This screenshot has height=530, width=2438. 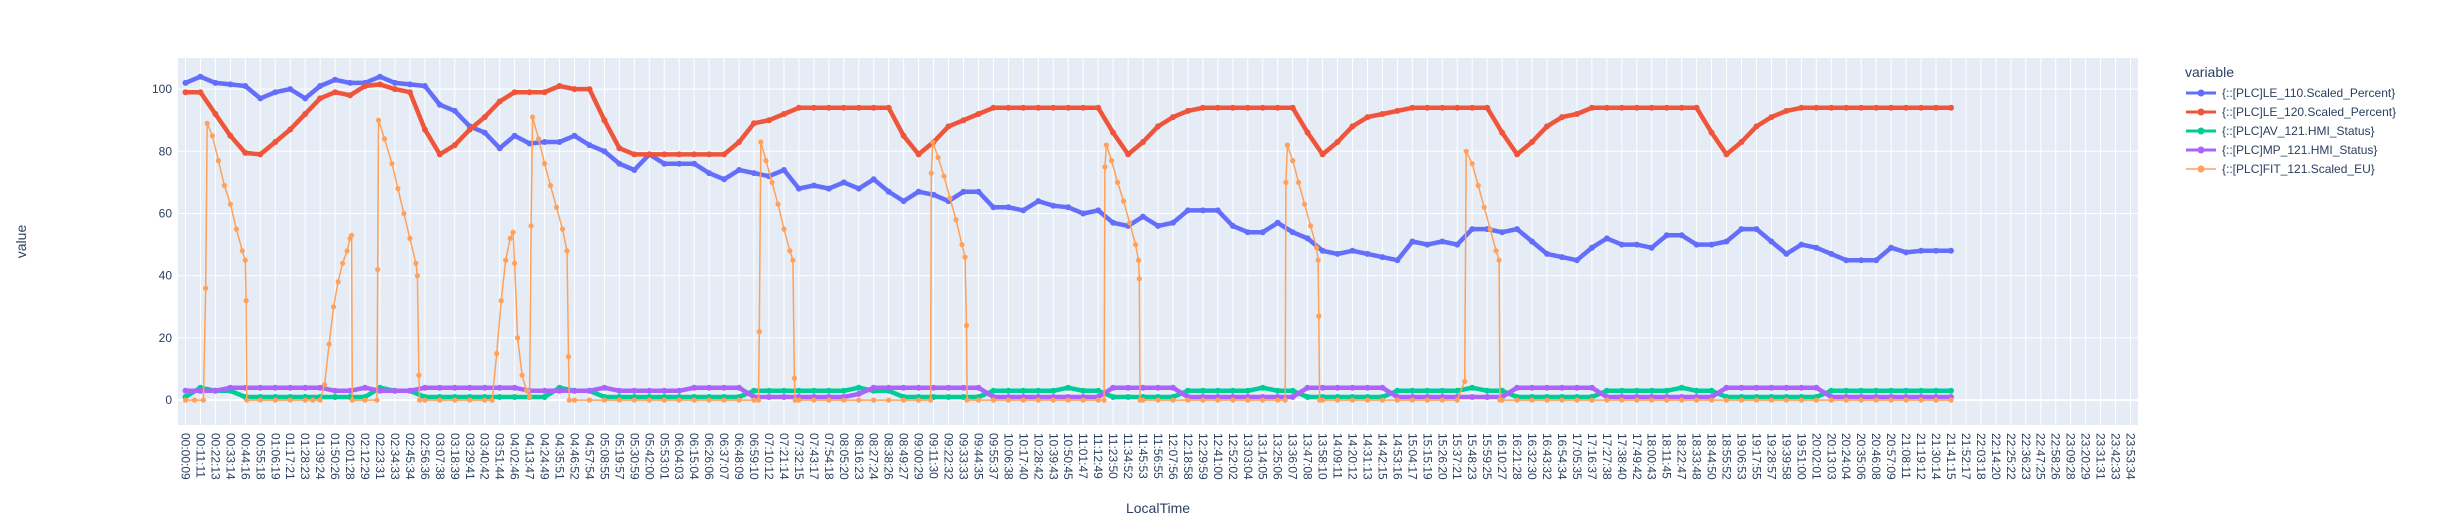 I want to click on x-tick-label: 10:39:43, so click(x=1053, y=456).